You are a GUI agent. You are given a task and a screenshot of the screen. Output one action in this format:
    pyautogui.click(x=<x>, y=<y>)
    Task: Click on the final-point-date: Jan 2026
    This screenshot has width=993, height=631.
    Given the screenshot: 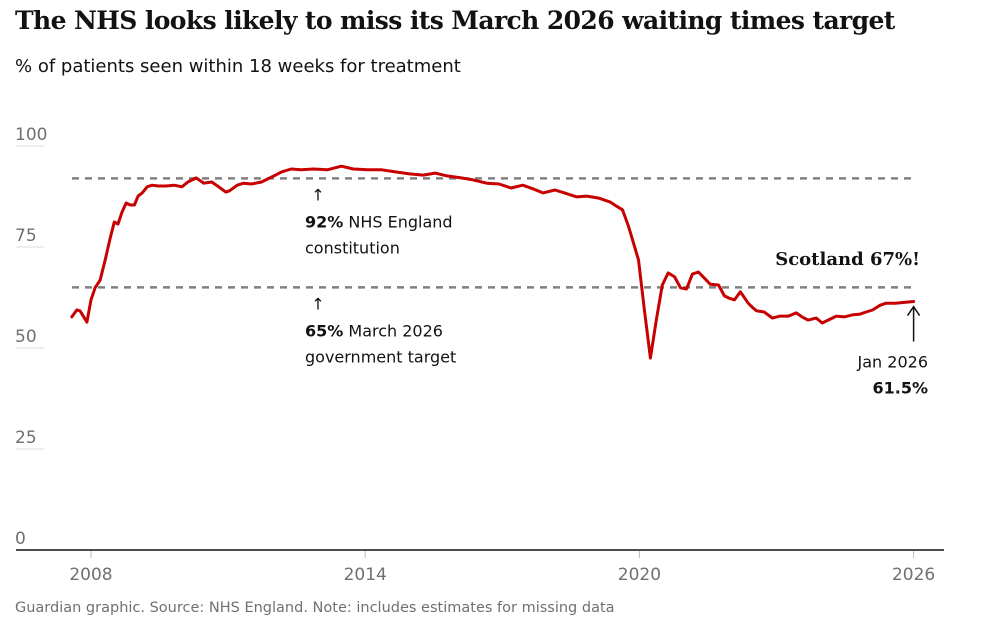 What is the action you would take?
    pyautogui.click(x=892, y=362)
    